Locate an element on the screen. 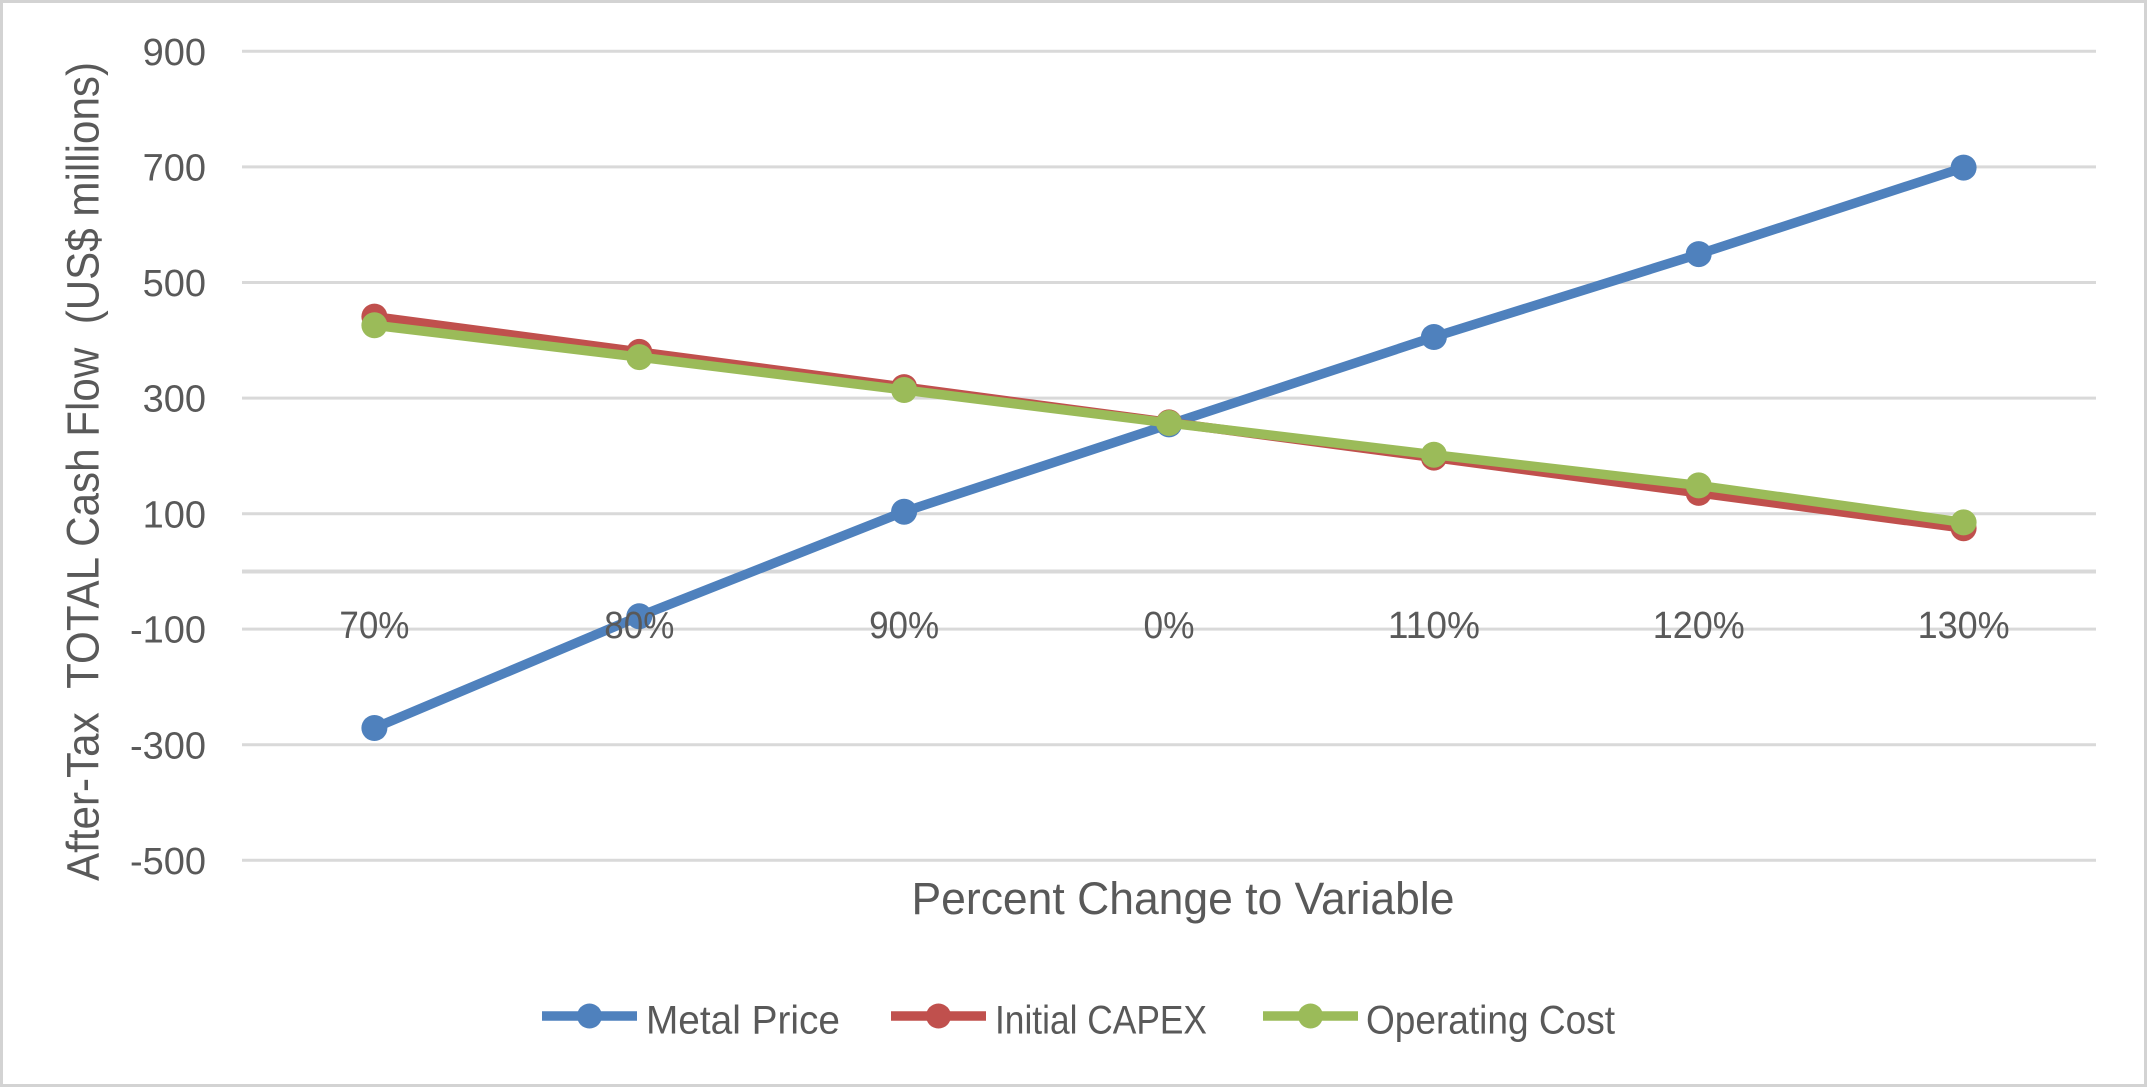 The height and width of the screenshot is (1087, 2147). svg-text: Initial CAPEX is located at coordinates (1101, 1021).